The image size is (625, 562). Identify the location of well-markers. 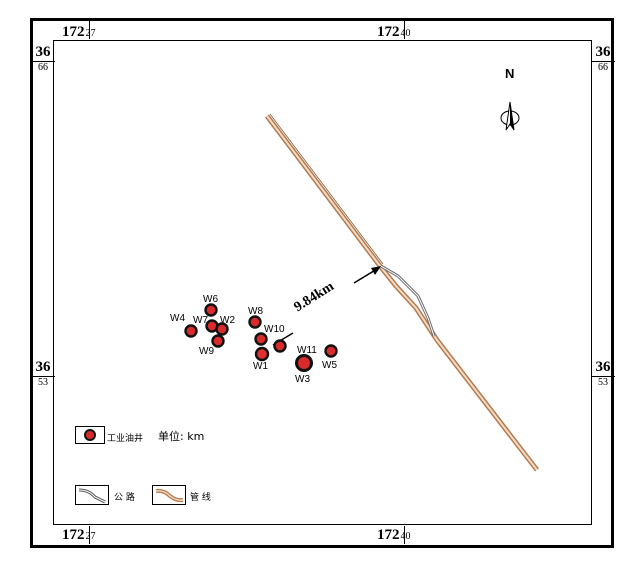
(261, 337).